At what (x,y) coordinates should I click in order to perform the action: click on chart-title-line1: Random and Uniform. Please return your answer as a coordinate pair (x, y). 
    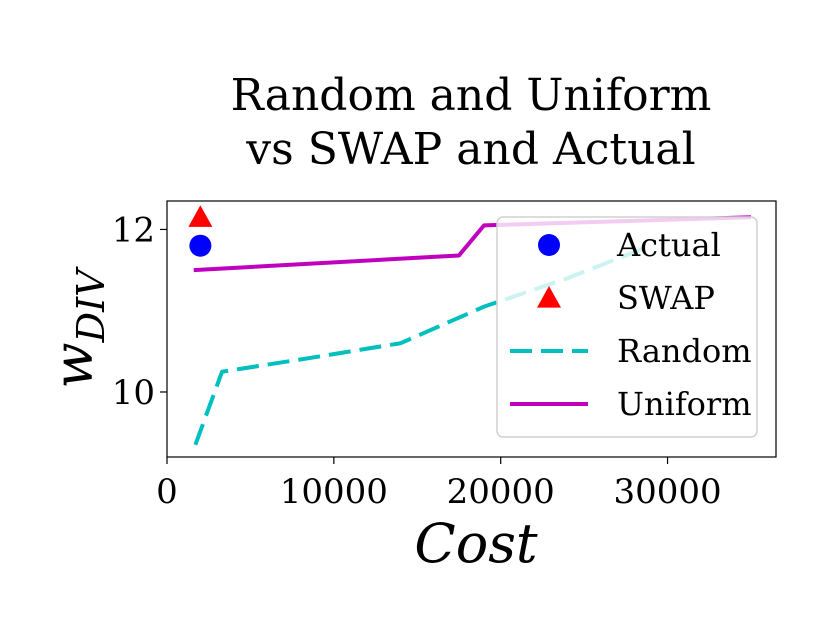
    Looking at the image, I should click on (471, 95).